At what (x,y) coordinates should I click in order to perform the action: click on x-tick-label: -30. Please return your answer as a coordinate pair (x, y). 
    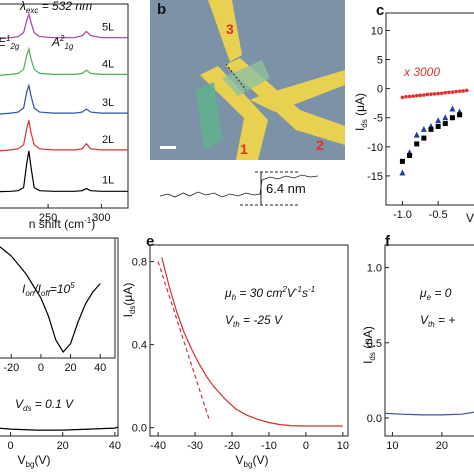
    Looking at the image, I should click on (195, 446).